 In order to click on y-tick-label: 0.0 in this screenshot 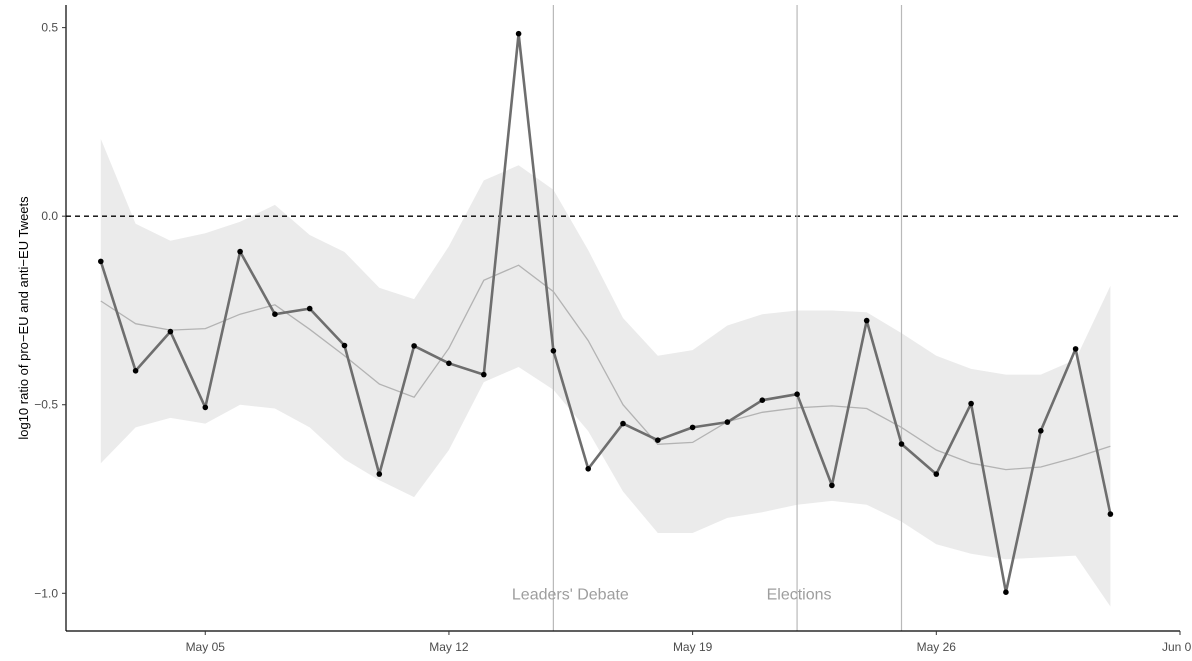, I will do `click(49, 216)`.